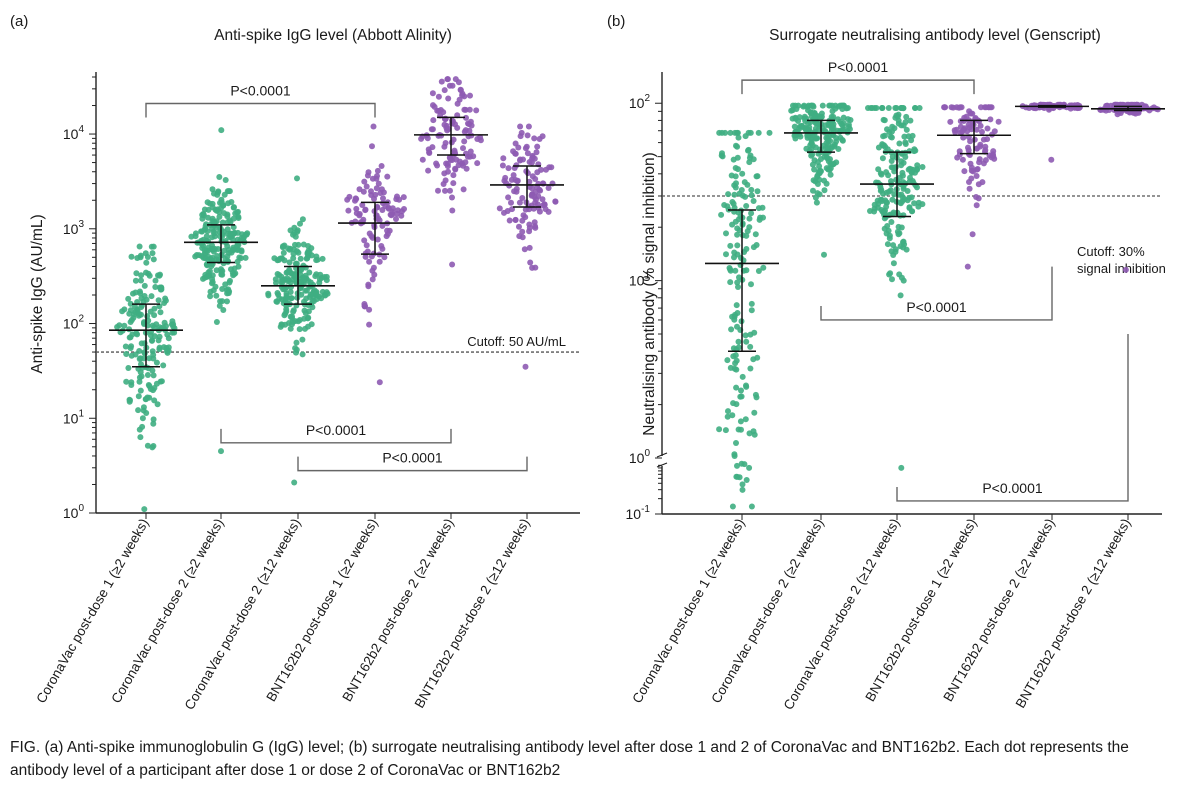 The width and height of the screenshot is (1193, 788). I want to click on y-tick-exponent: 1, so click(647, 276).